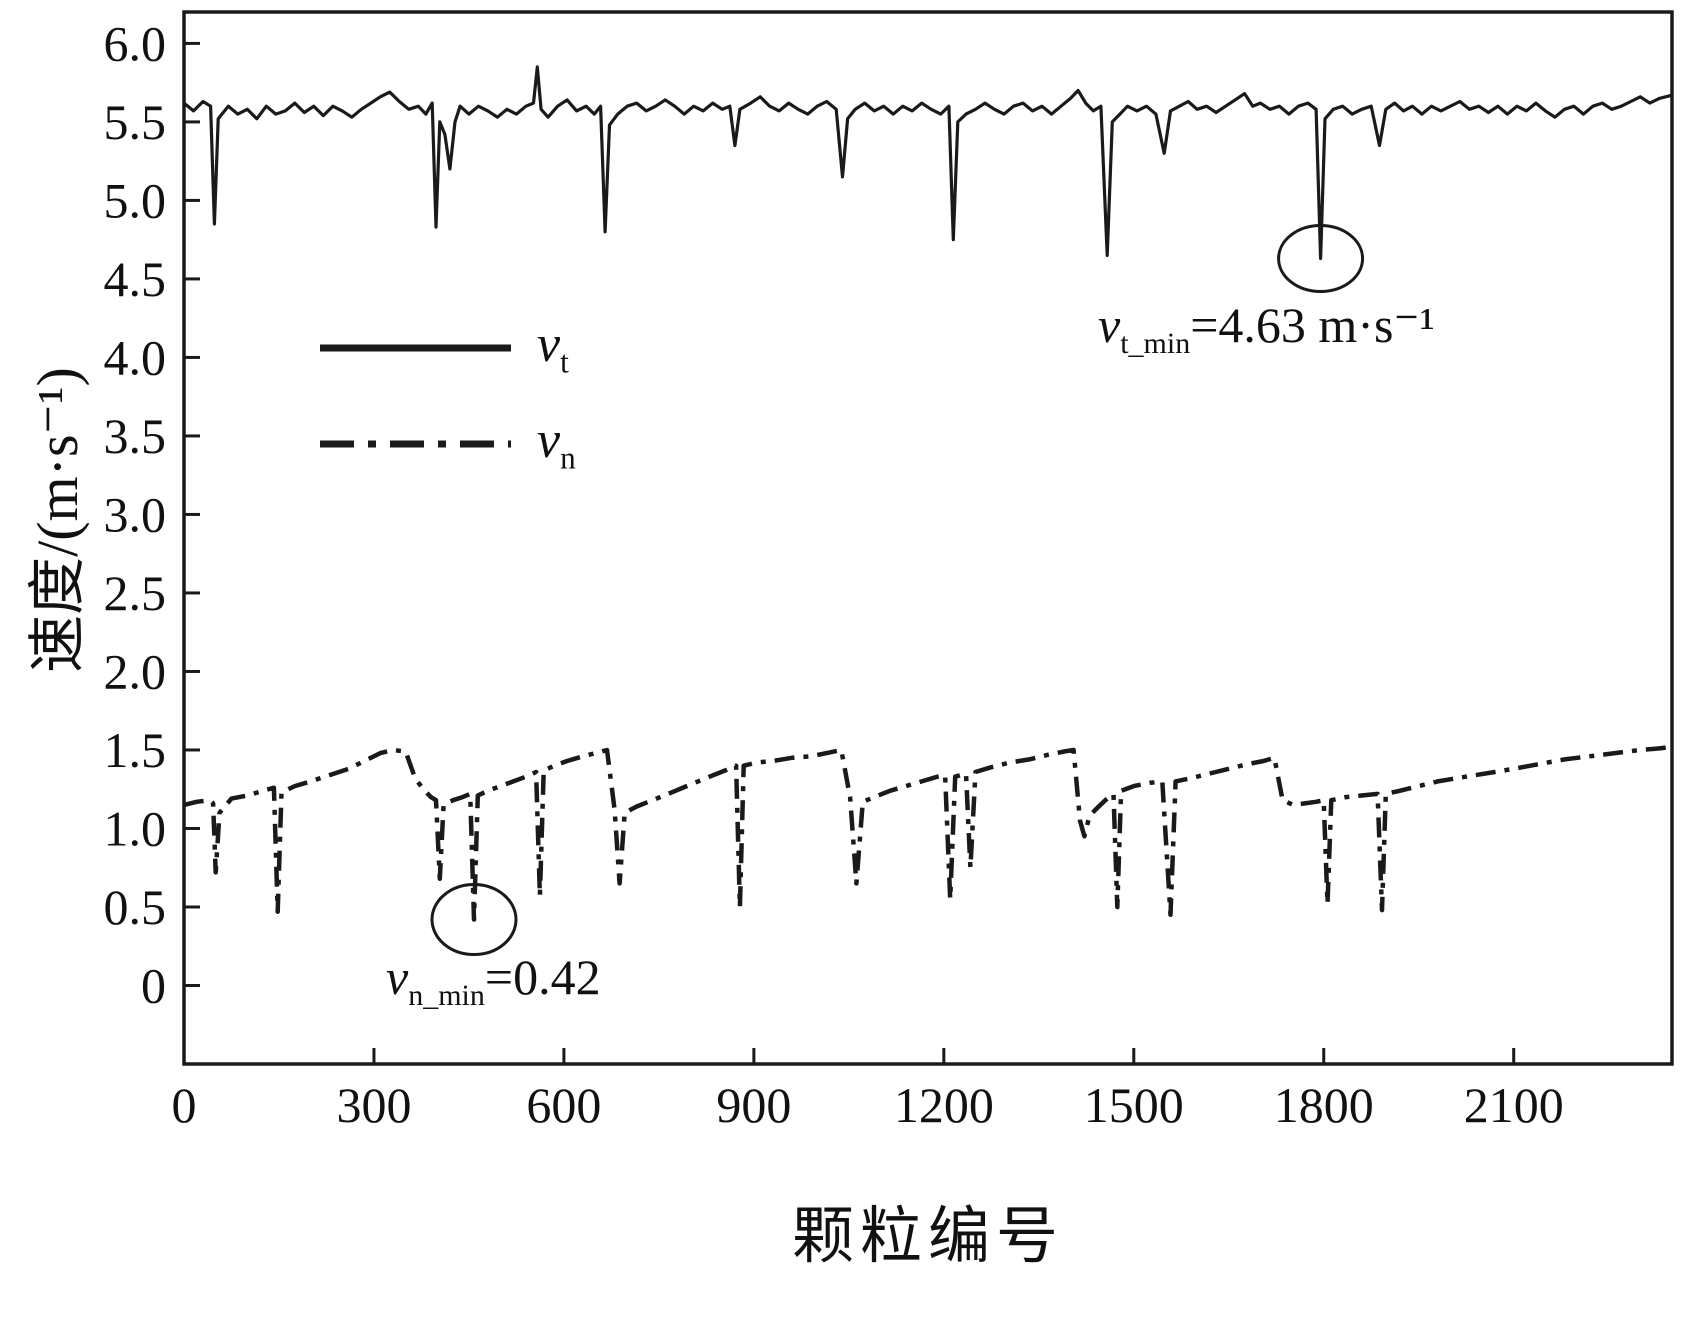  I want to click on series-v_n, so click(928, 833).